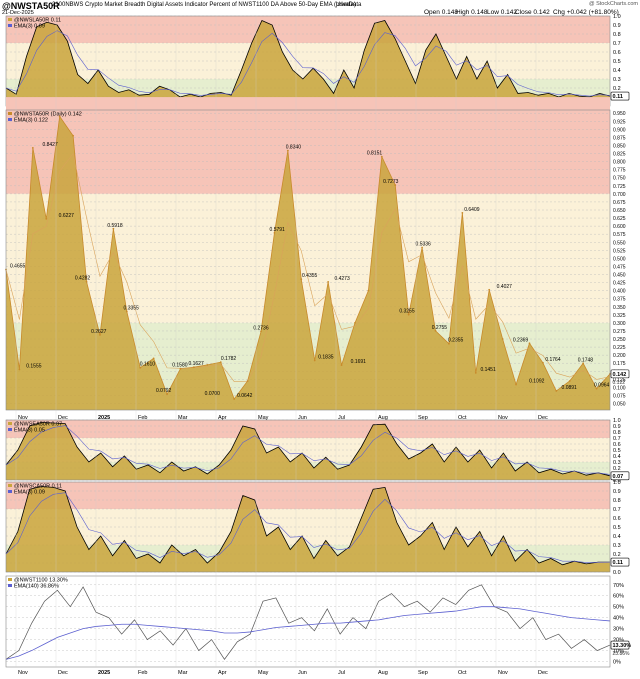 Image resolution: width=640 pixels, height=679 pixels. Describe the element at coordinates (83, 279) in the screenshot. I see `data-label: 0.4282` at that location.